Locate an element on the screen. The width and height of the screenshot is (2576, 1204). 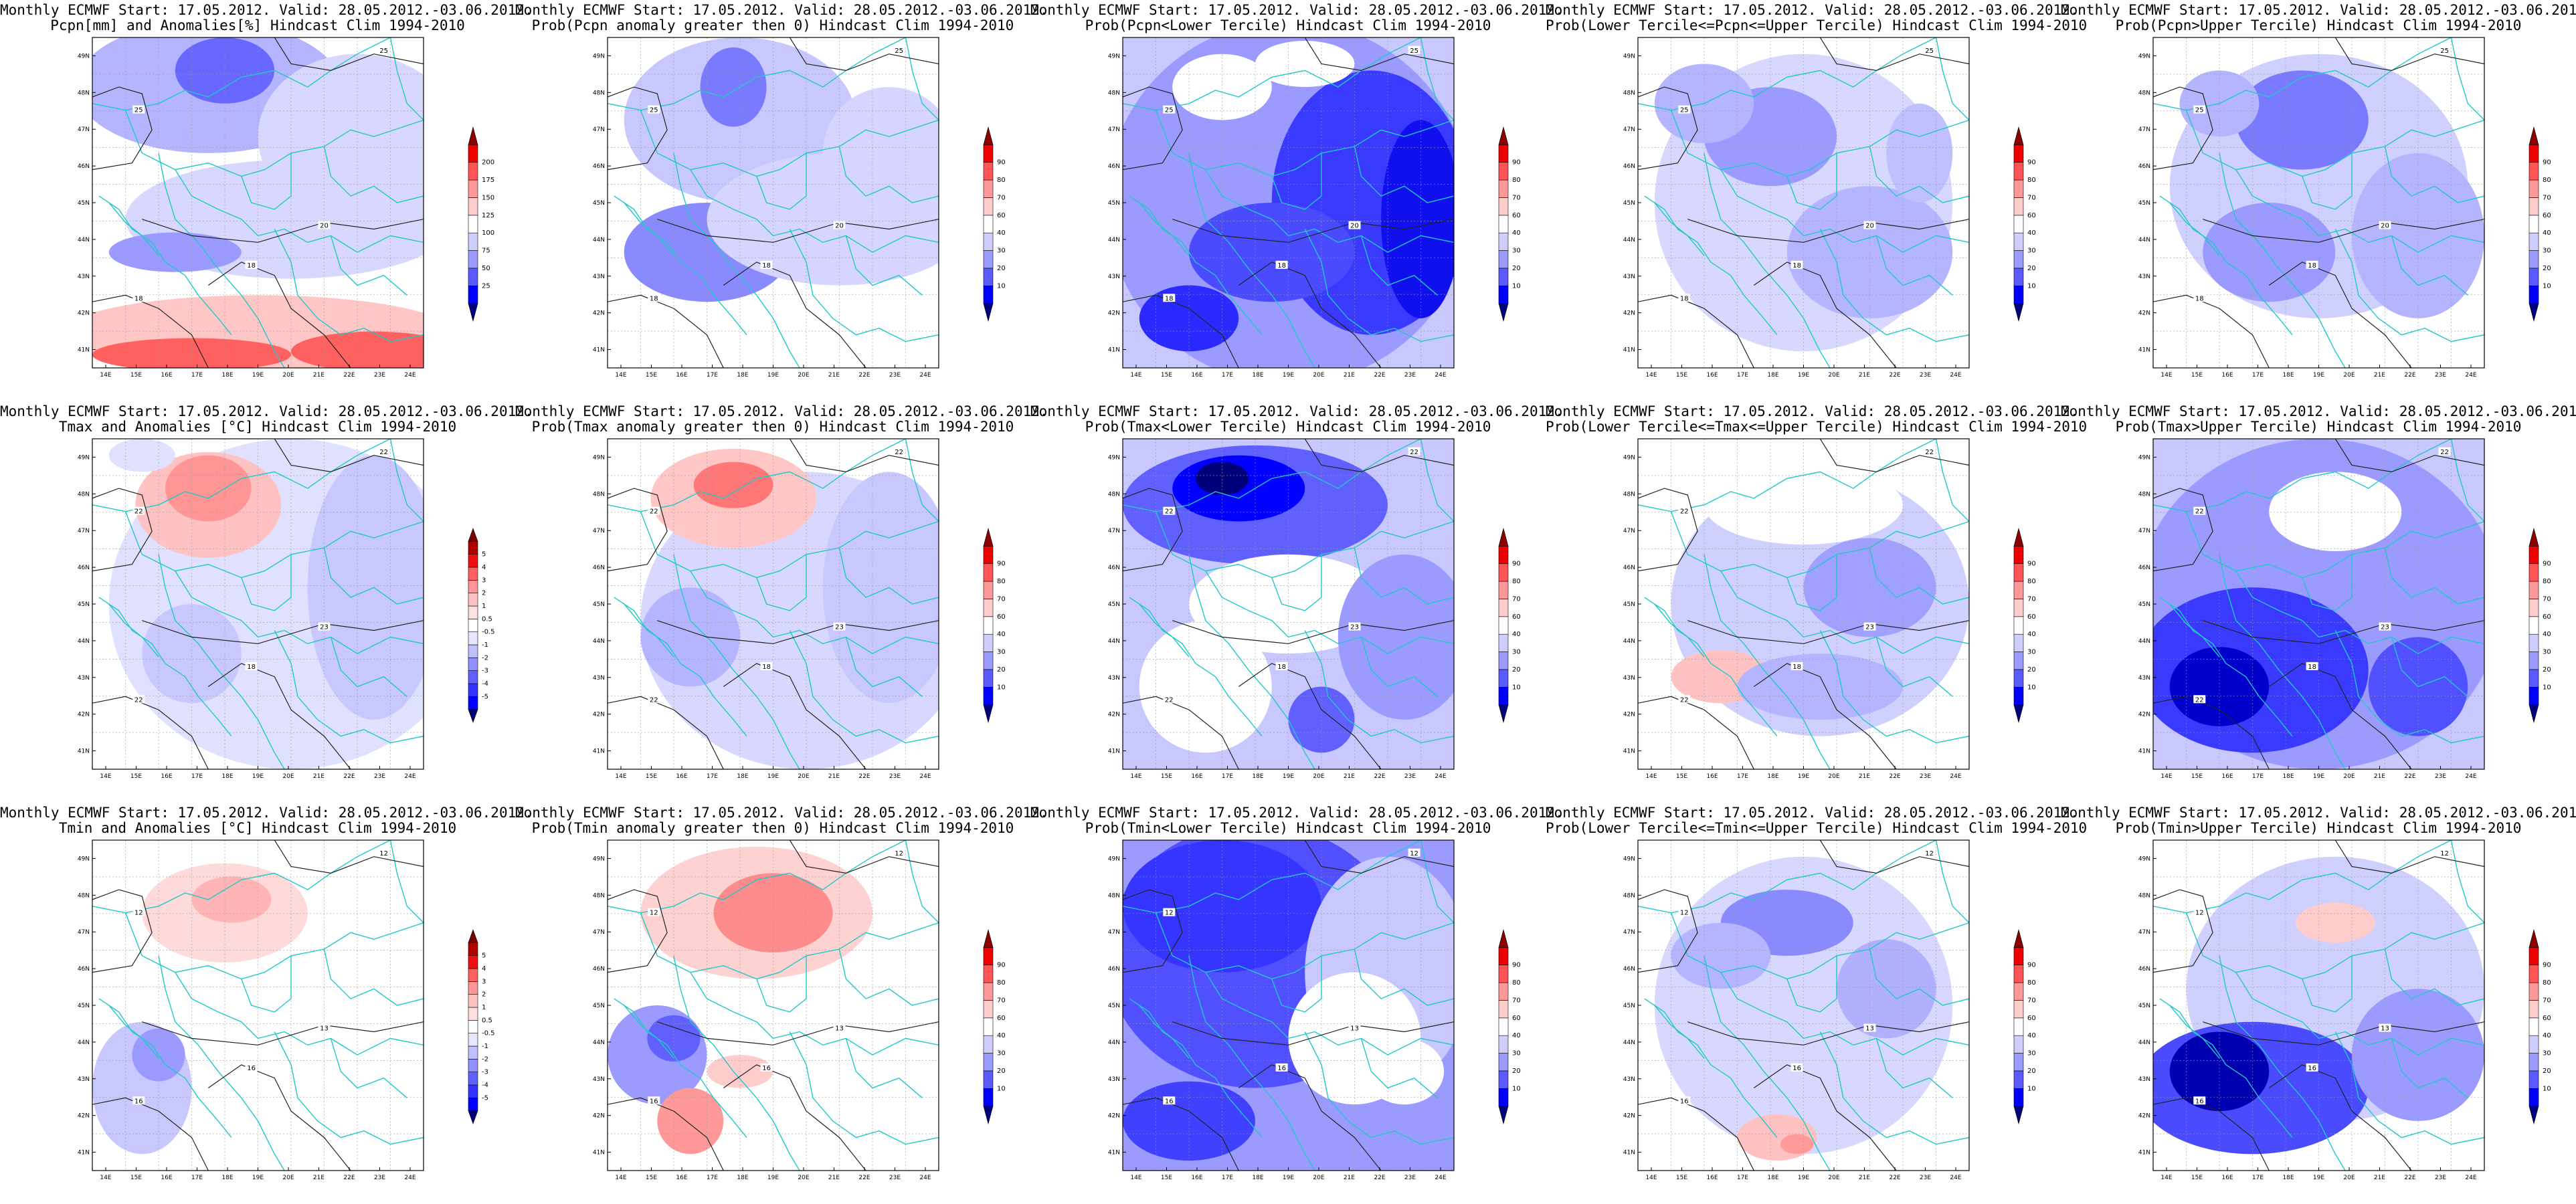
colorbar-label: 70 is located at coordinates (1516, 1000).